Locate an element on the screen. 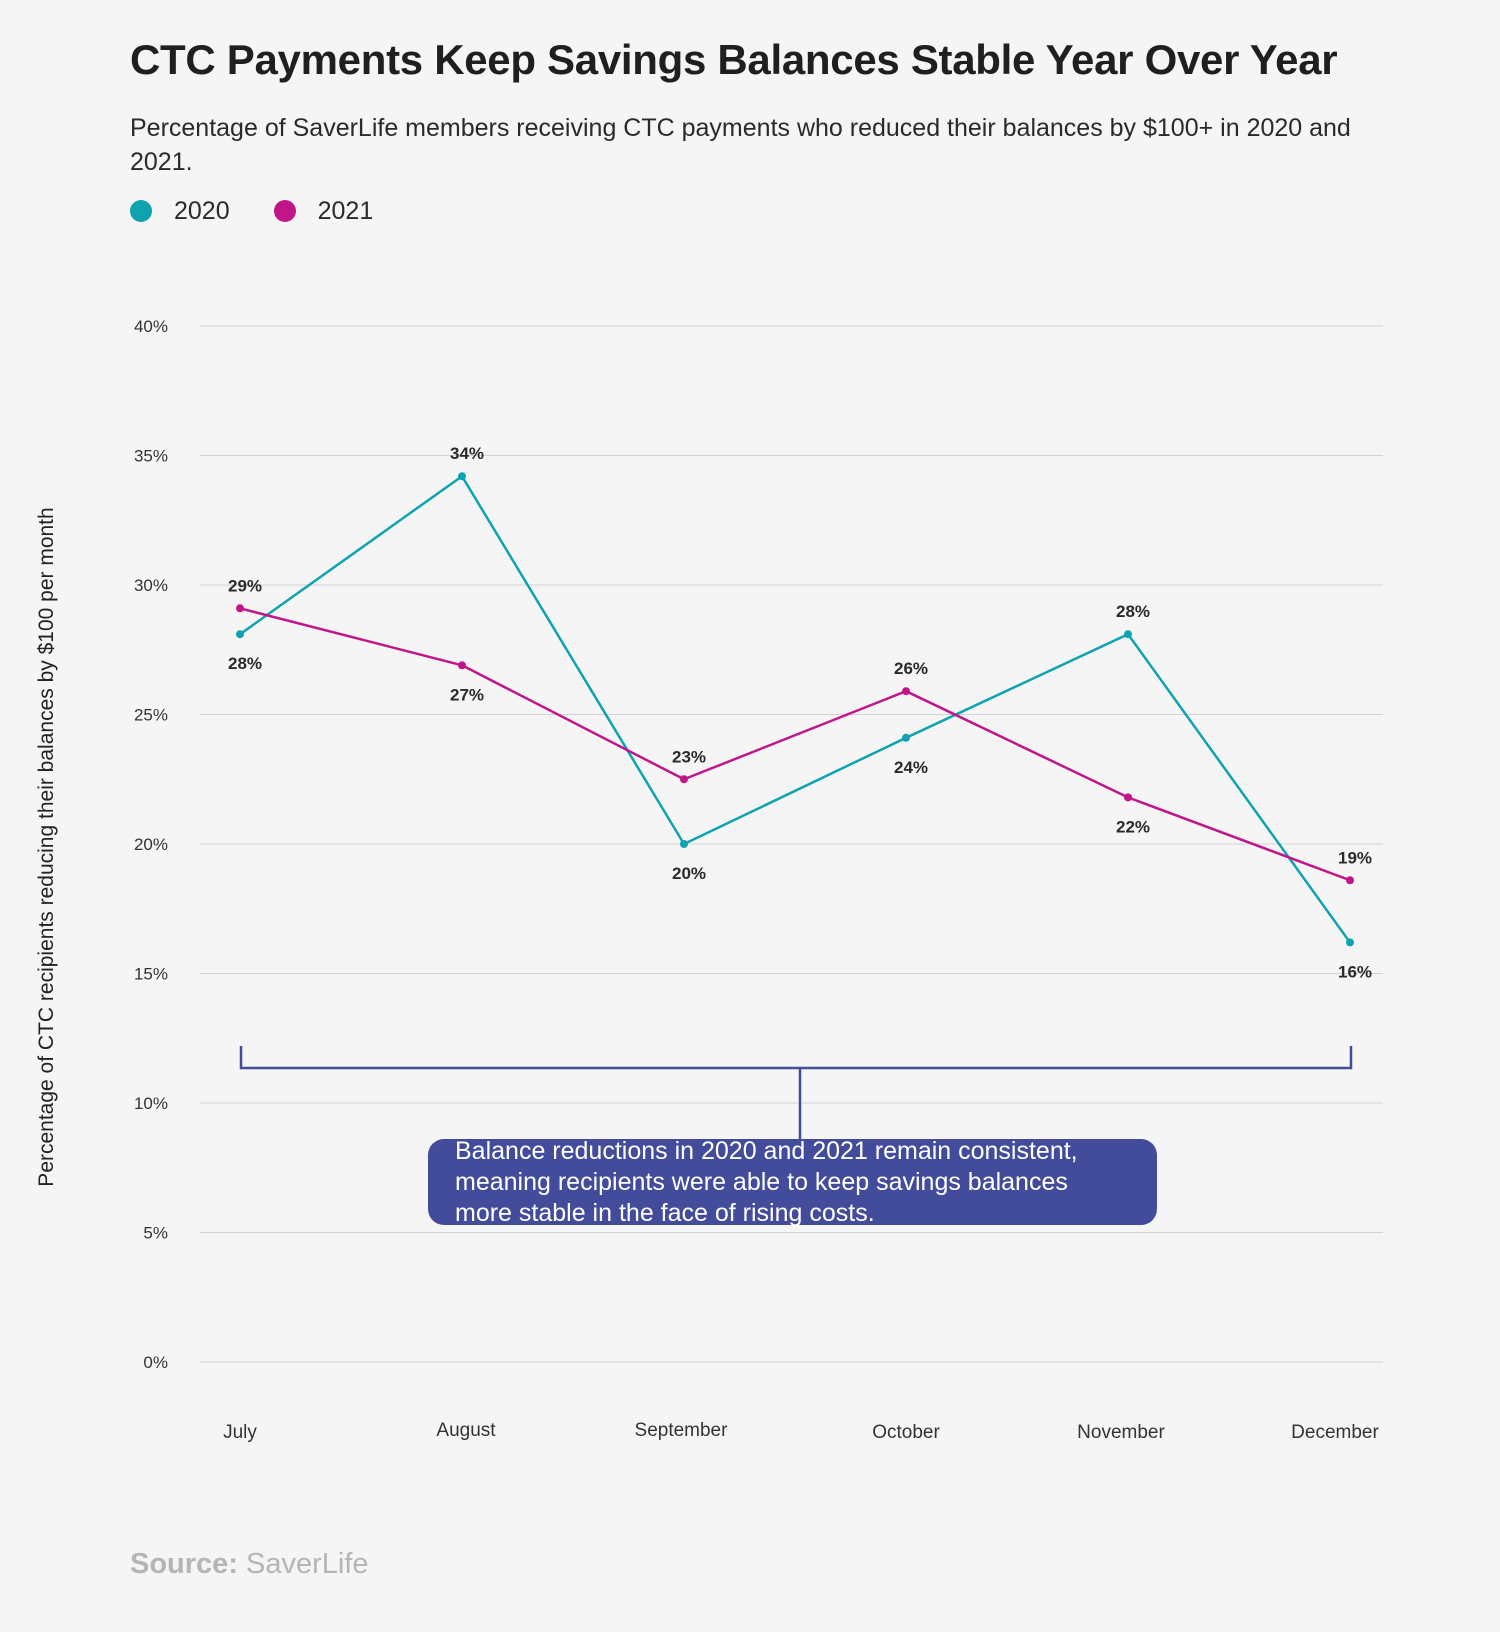  y-tick-label: 35% is located at coordinates (151, 456).